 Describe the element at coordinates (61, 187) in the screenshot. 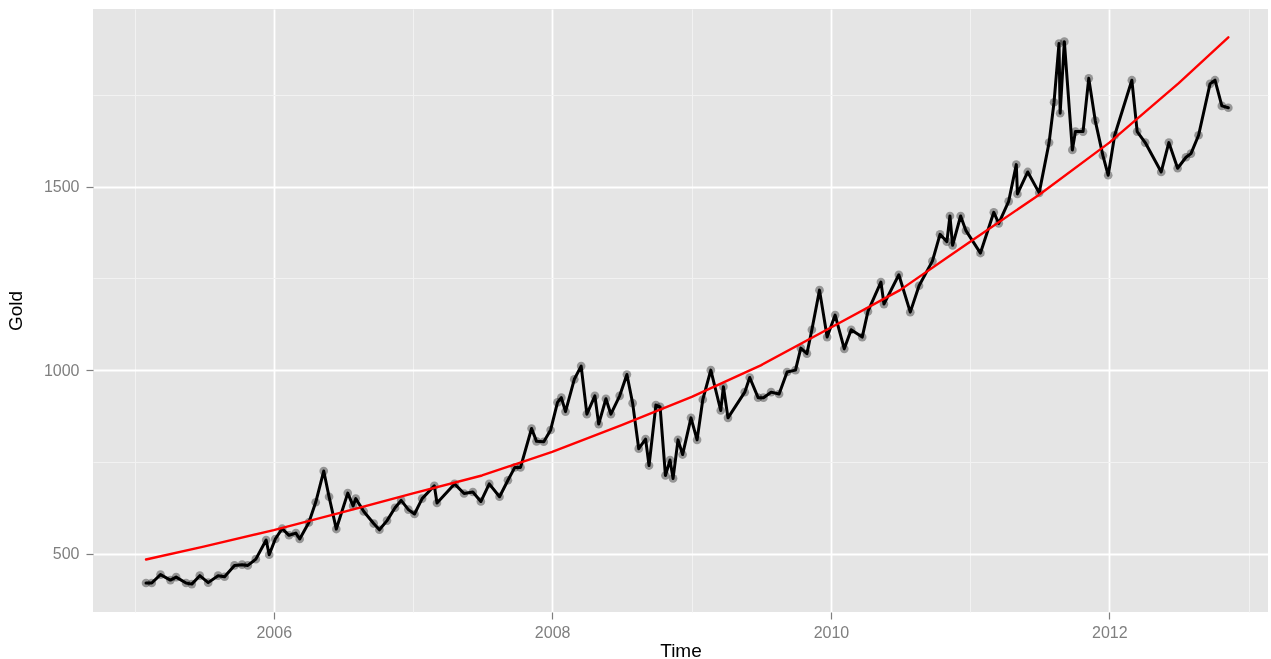

I see `y-tick-label: 1500` at that location.